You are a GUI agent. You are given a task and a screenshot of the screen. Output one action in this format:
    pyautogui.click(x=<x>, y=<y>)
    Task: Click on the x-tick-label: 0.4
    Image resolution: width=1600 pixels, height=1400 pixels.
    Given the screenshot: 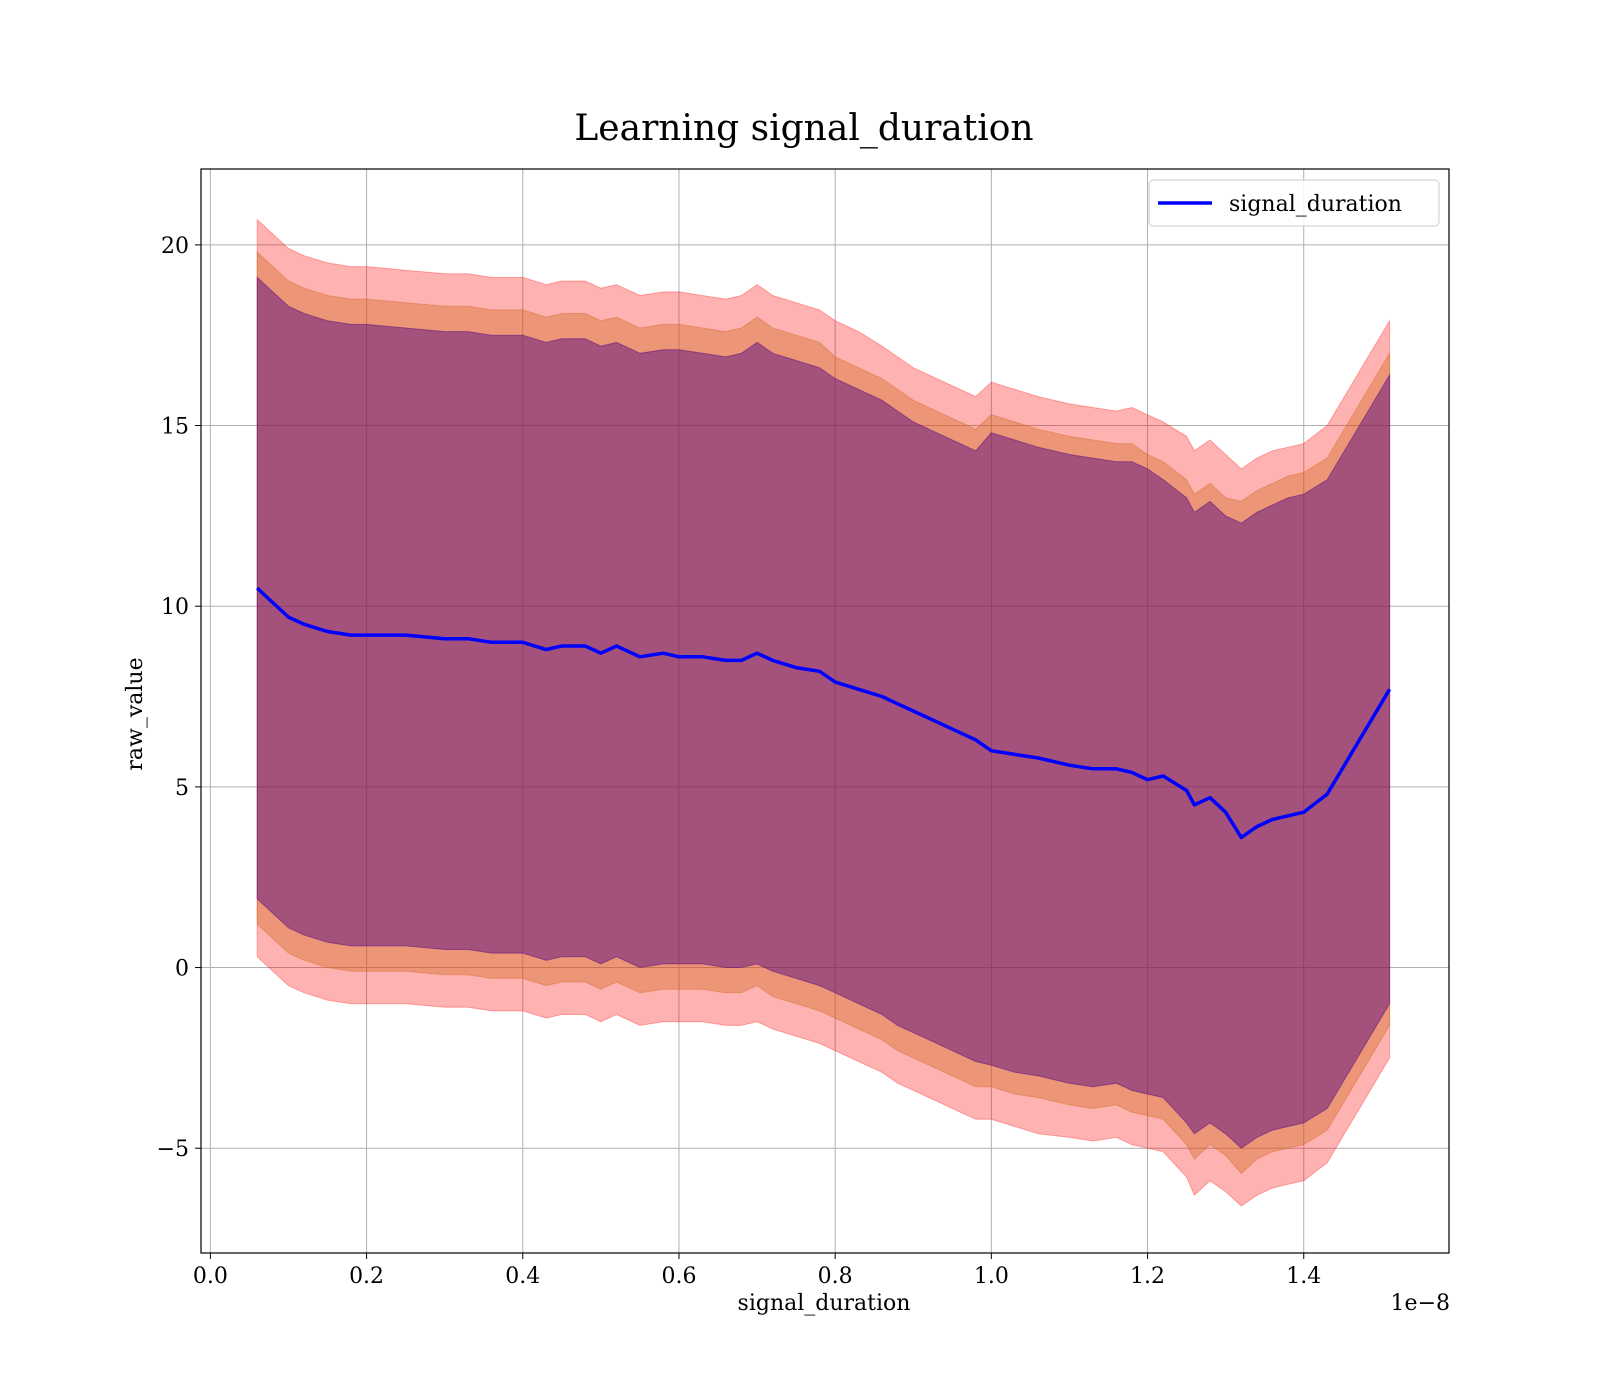 What is the action you would take?
    pyautogui.click(x=522, y=1276)
    